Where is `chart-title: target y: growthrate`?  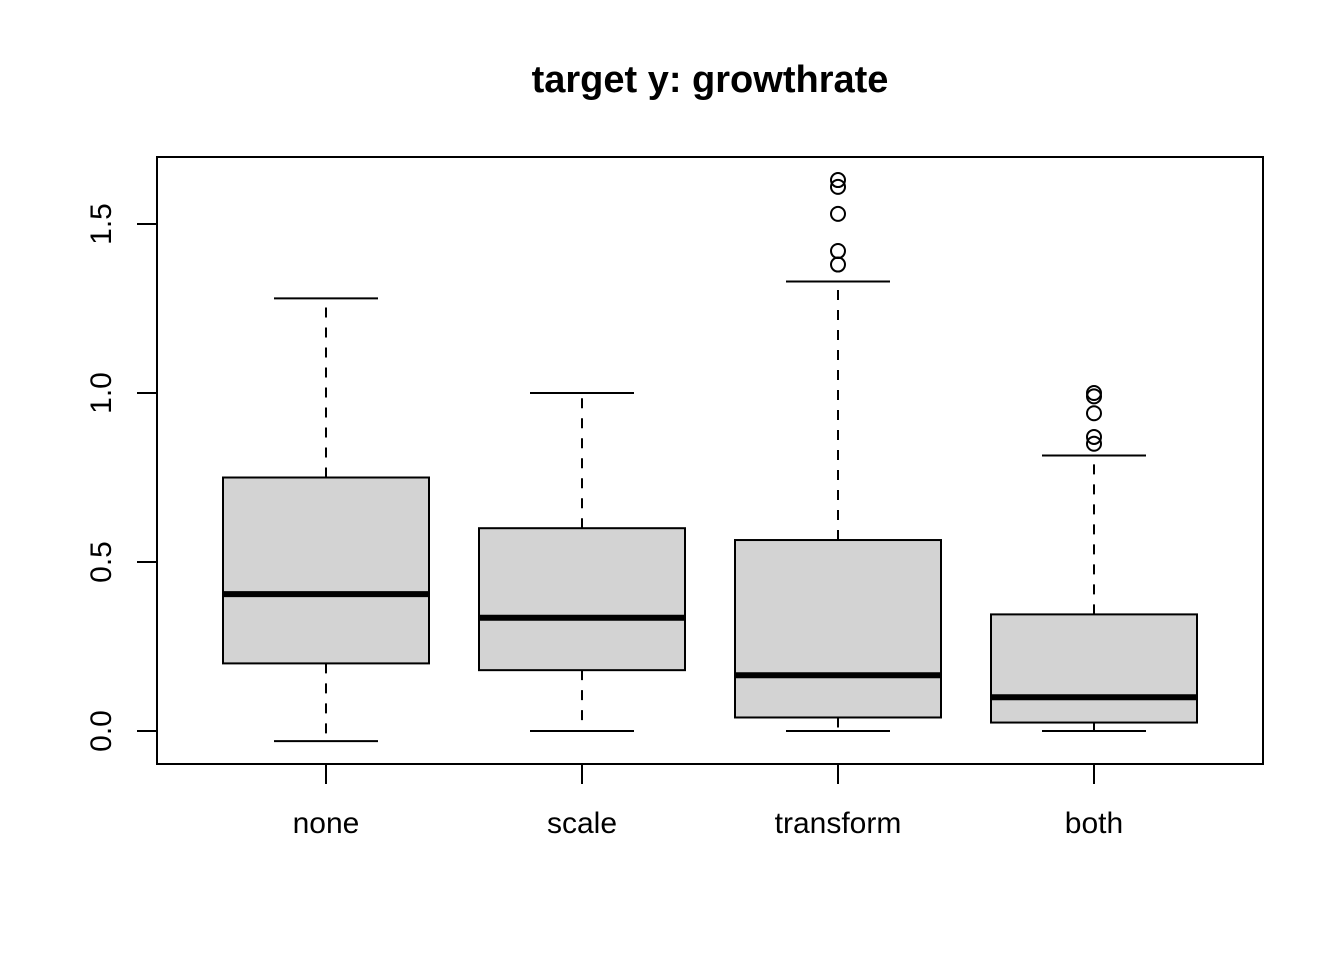
chart-title: target y: growthrate is located at coordinates (710, 80).